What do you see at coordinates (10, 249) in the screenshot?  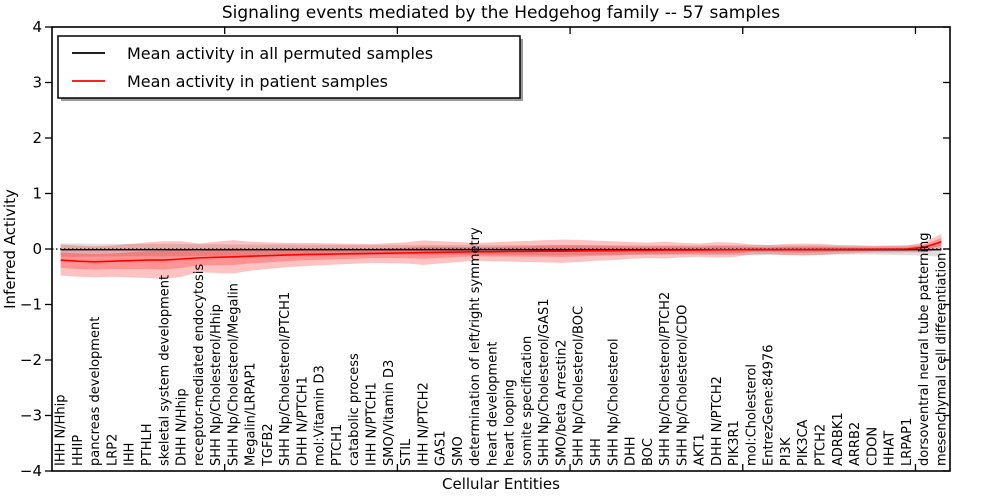 I see `y-axis-label: Inferred Activity` at bounding box center [10, 249].